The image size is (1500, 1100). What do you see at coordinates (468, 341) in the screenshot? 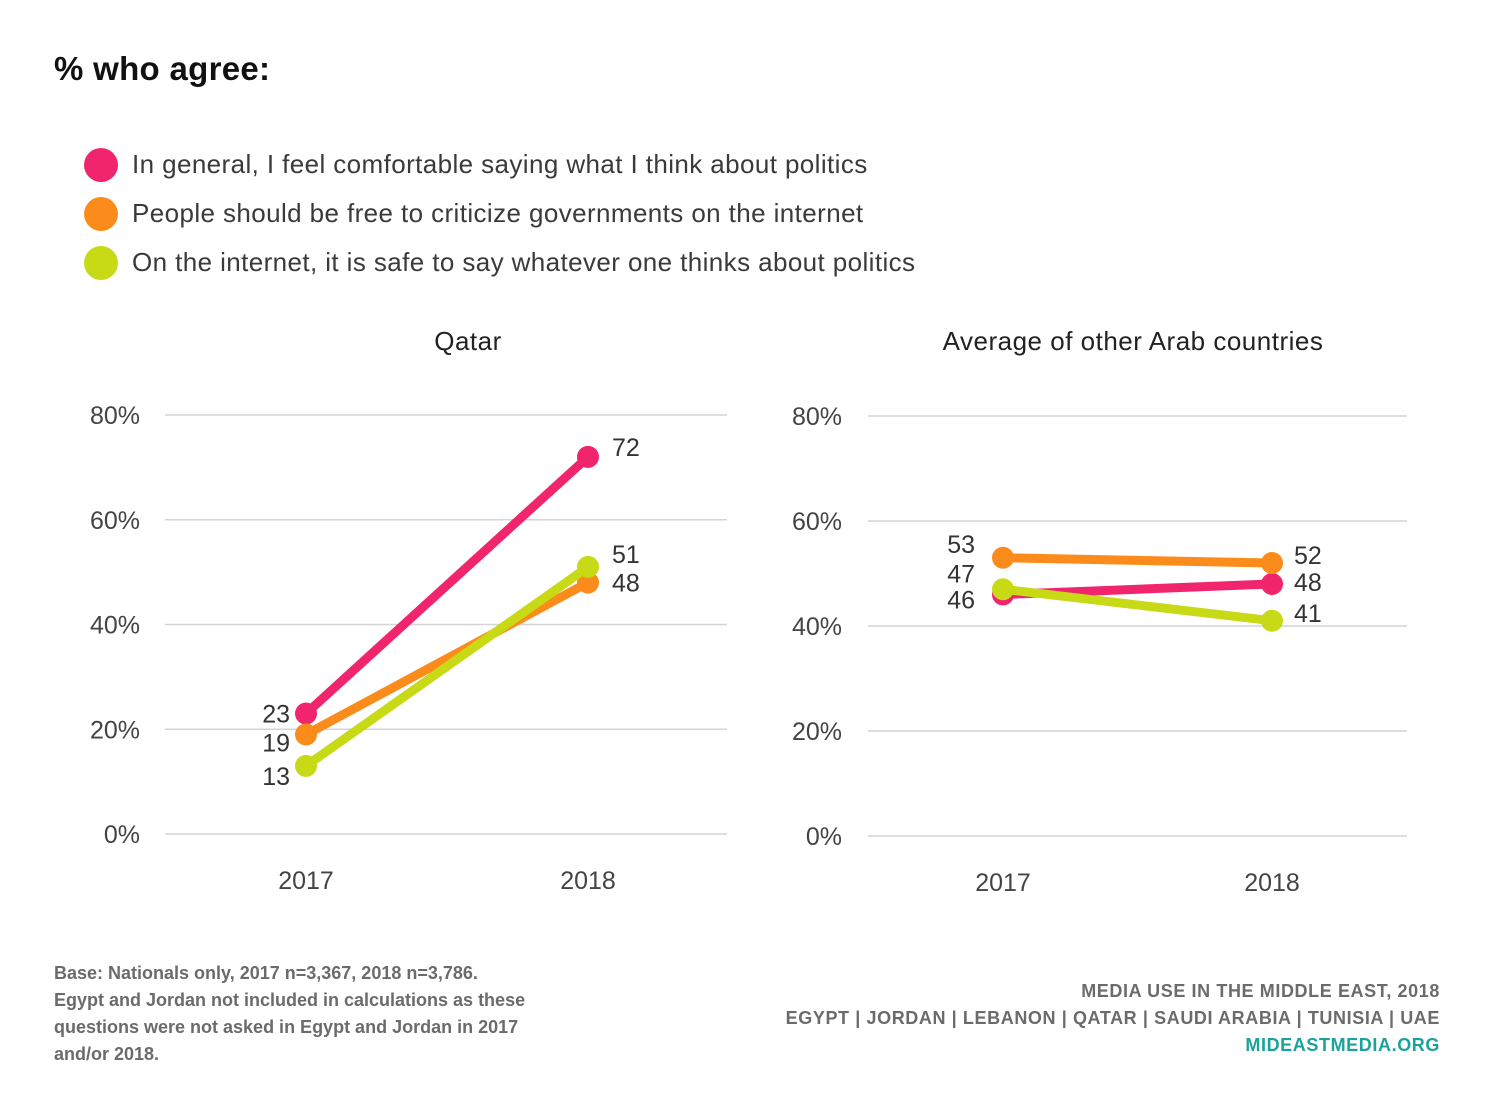
I see `panel-title: Qatar` at bounding box center [468, 341].